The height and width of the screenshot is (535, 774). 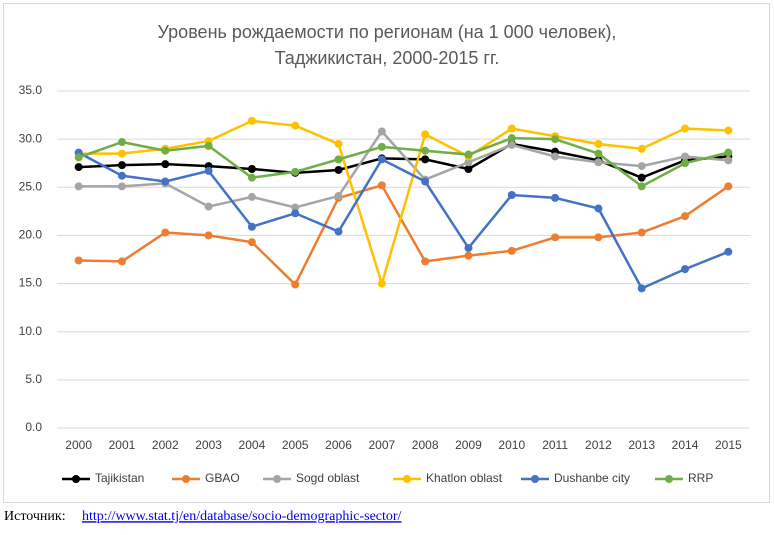 What do you see at coordinates (208, 445) in the screenshot?
I see `x-tick-label: 2003` at bounding box center [208, 445].